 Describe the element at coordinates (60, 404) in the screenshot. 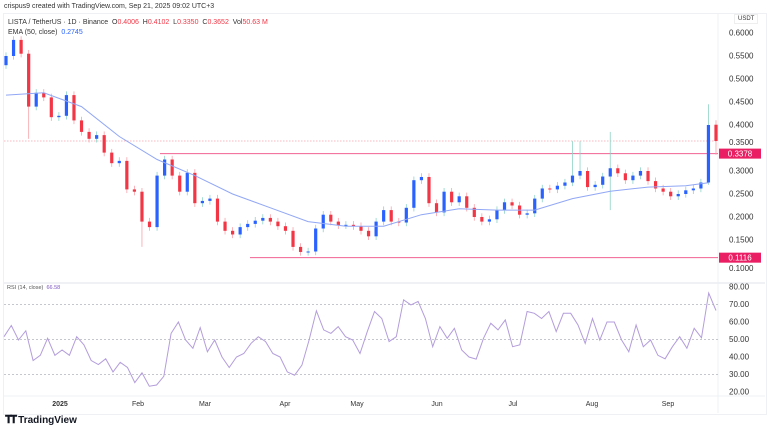

I see `time-tick-label: 2025` at that location.